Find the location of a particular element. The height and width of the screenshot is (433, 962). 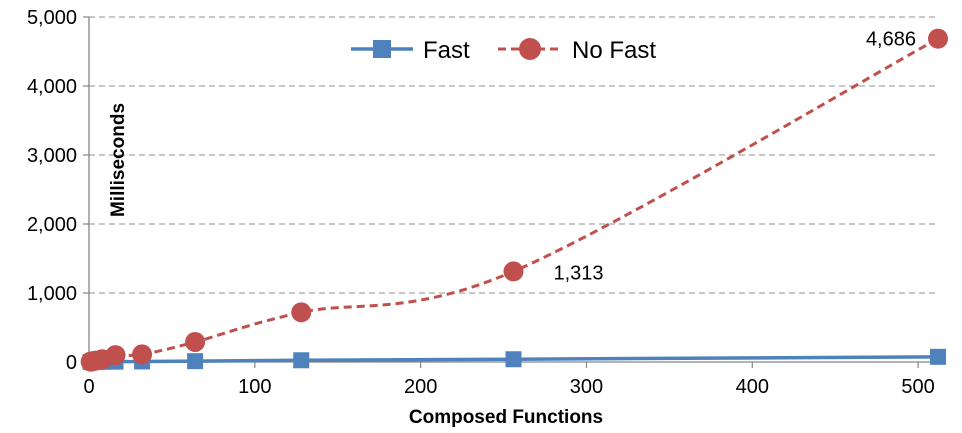

data-label: 1,313 is located at coordinates (579, 273).